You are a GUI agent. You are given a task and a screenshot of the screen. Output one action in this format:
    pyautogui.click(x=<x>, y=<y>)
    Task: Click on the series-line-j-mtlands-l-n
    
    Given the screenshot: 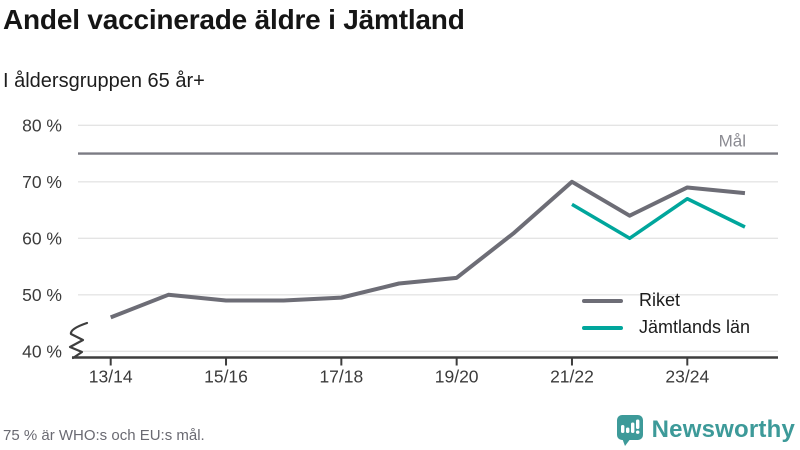 What is the action you would take?
    pyautogui.click(x=658, y=219)
    